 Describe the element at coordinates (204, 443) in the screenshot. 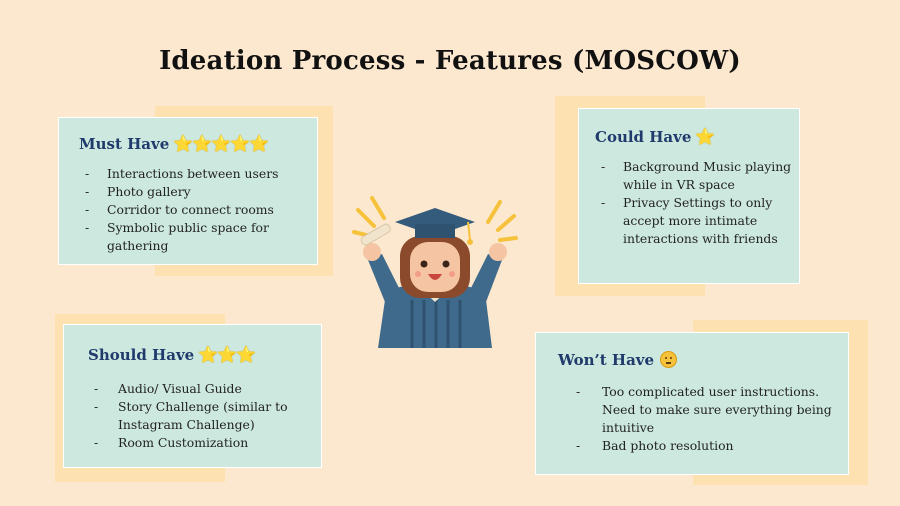

I see `list-item: Room Customization` at that location.